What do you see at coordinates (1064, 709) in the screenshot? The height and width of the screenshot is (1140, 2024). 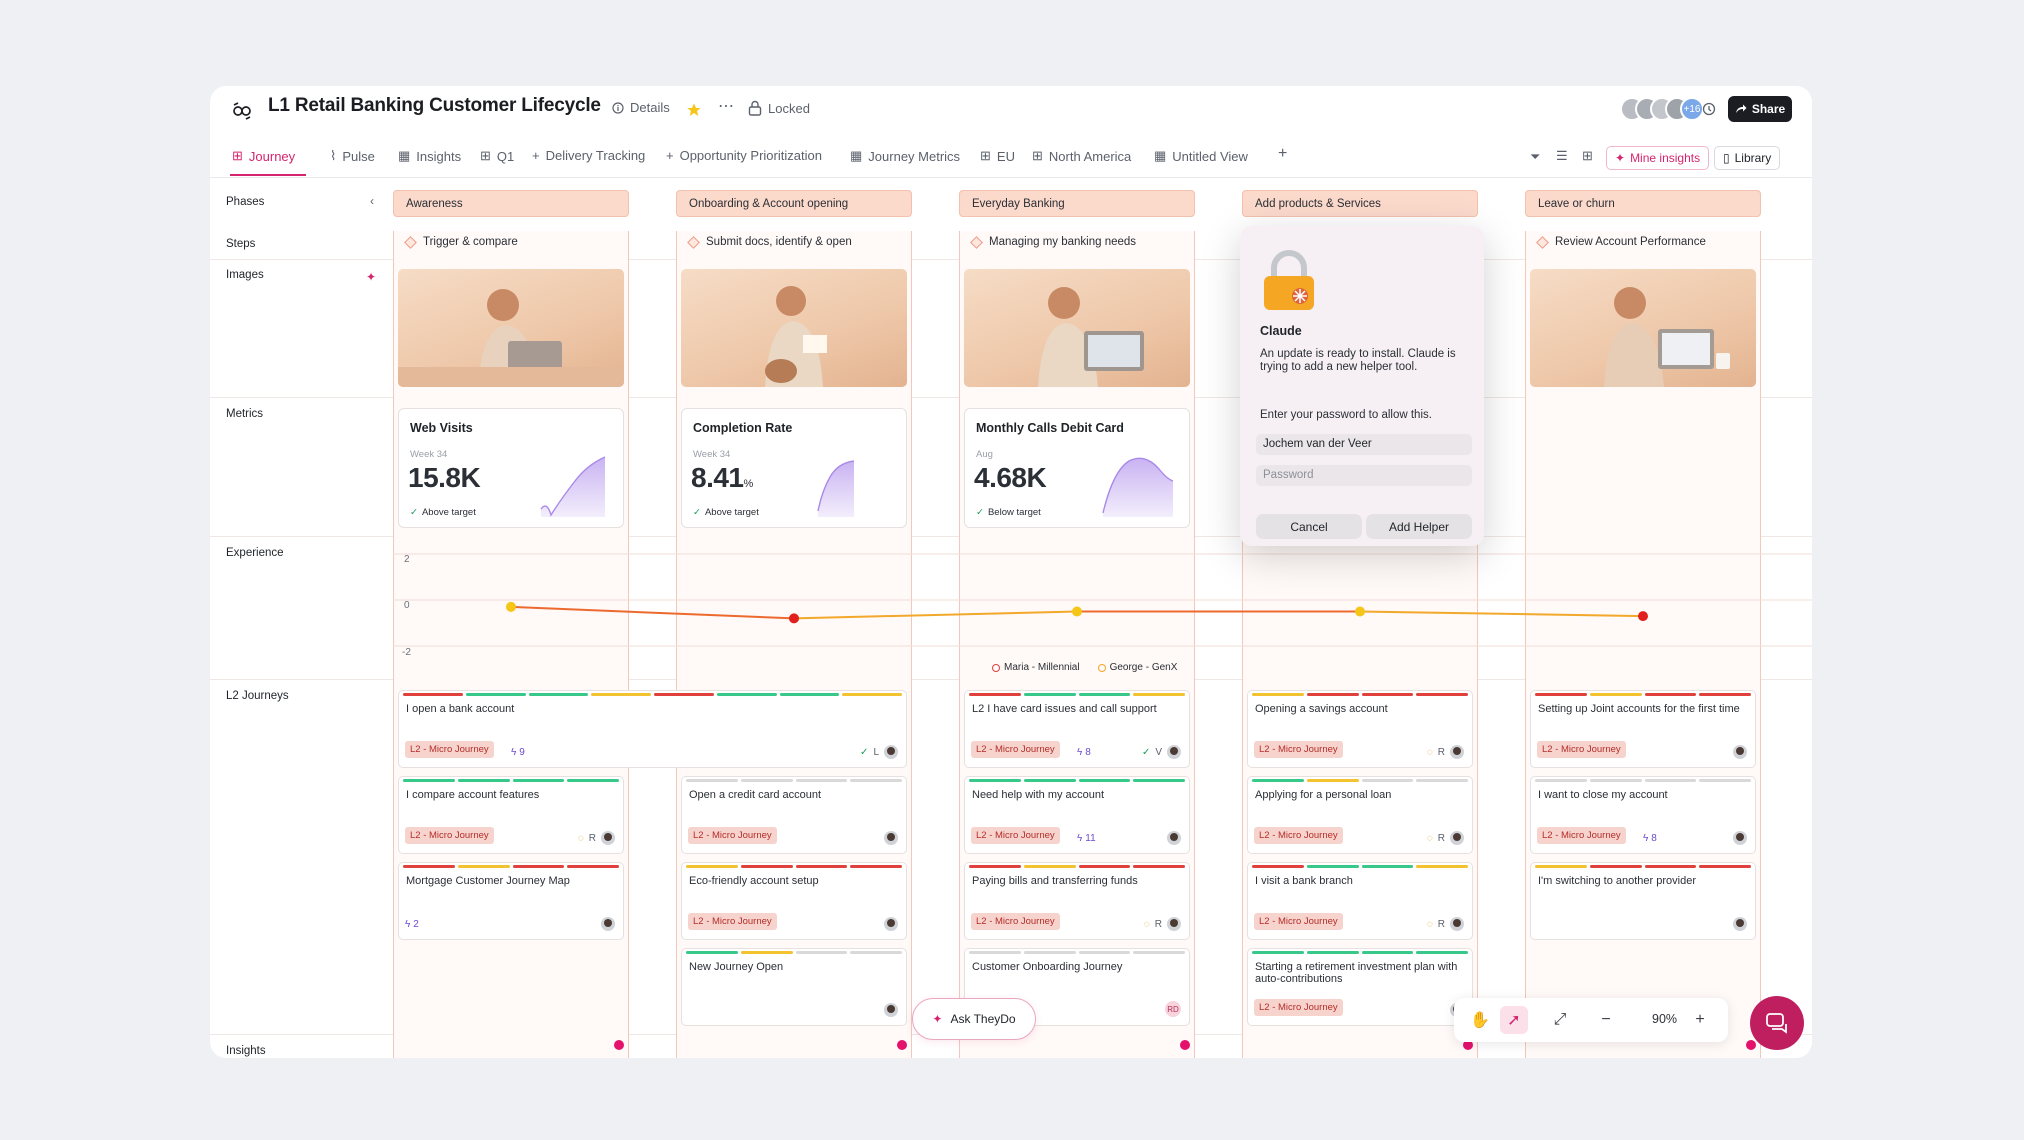 I see `journey-title: L2 I have card issues and call support` at bounding box center [1064, 709].